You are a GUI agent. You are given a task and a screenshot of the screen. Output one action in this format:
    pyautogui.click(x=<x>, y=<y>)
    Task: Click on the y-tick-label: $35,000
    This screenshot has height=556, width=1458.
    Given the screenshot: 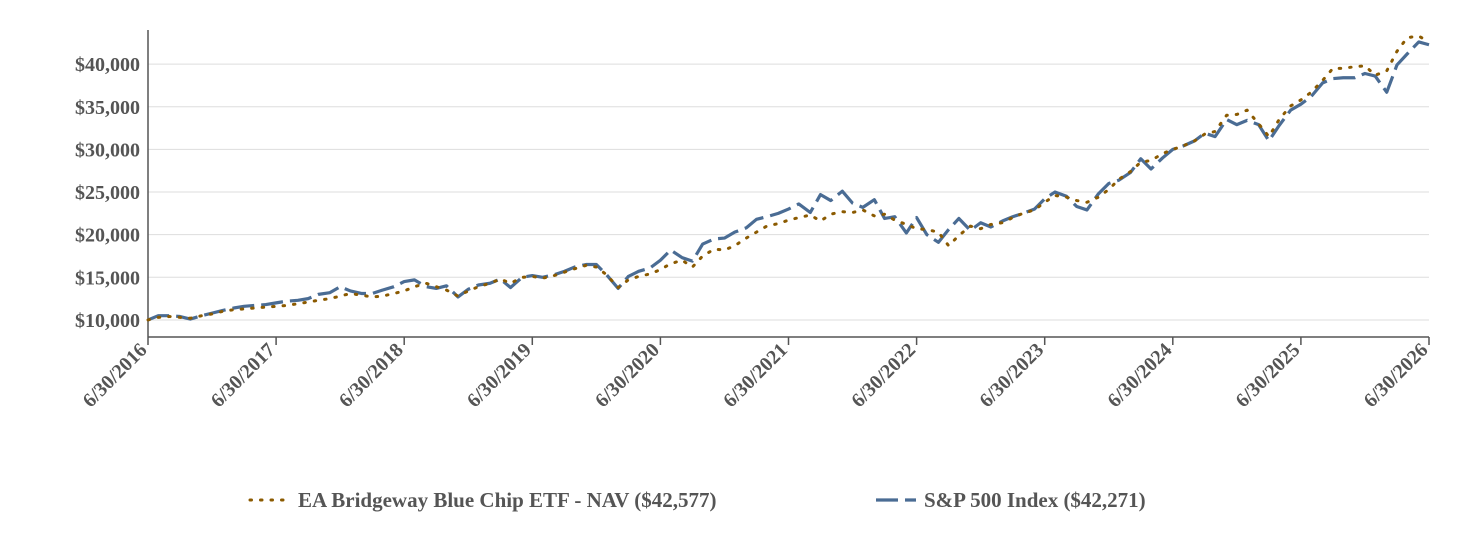 What is the action you would take?
    pyautogui.click(x=107, y=108)
    